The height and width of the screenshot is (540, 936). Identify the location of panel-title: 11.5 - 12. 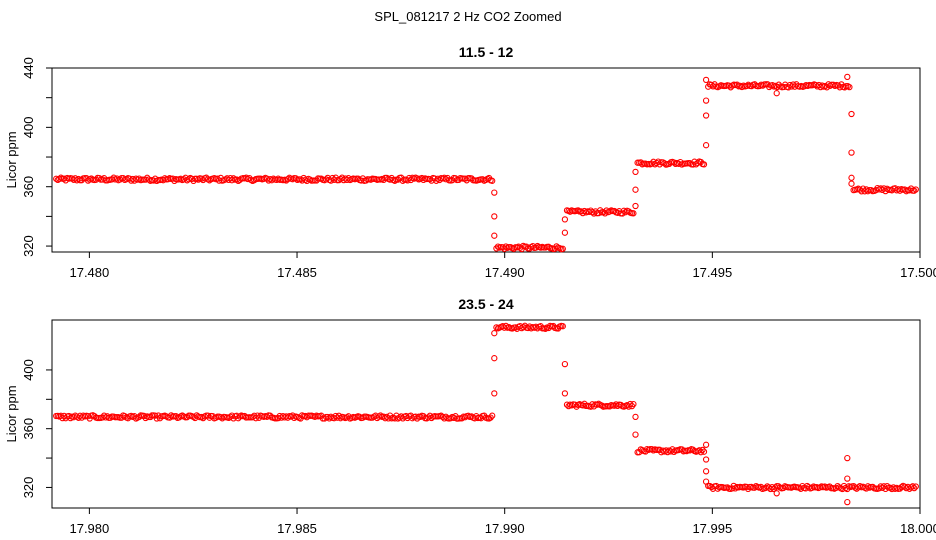
(486, 52).